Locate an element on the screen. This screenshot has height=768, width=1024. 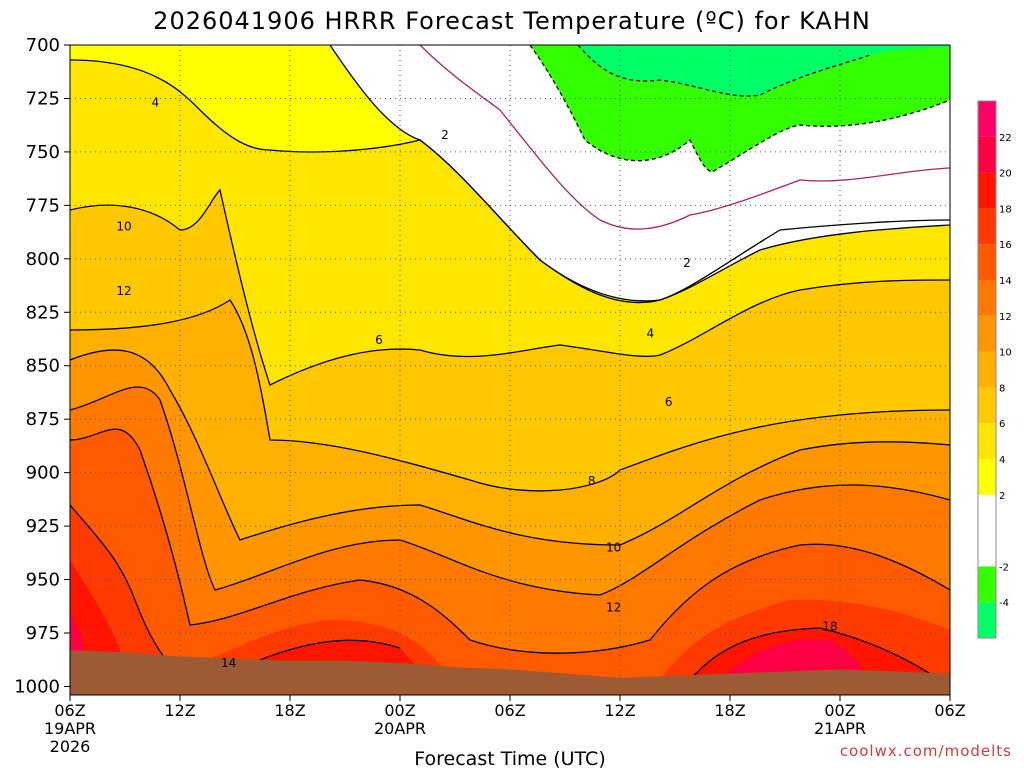
colorbar-frame is located at coordinates (987, 369).